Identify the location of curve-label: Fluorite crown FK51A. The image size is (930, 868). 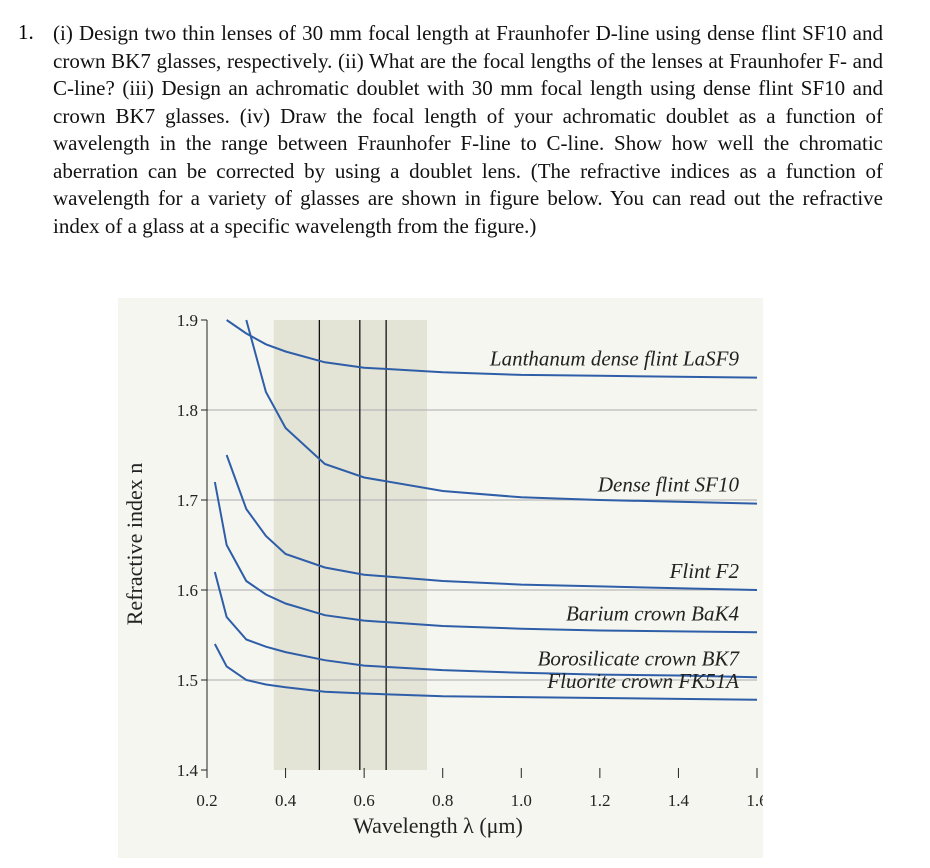
(642, 681).